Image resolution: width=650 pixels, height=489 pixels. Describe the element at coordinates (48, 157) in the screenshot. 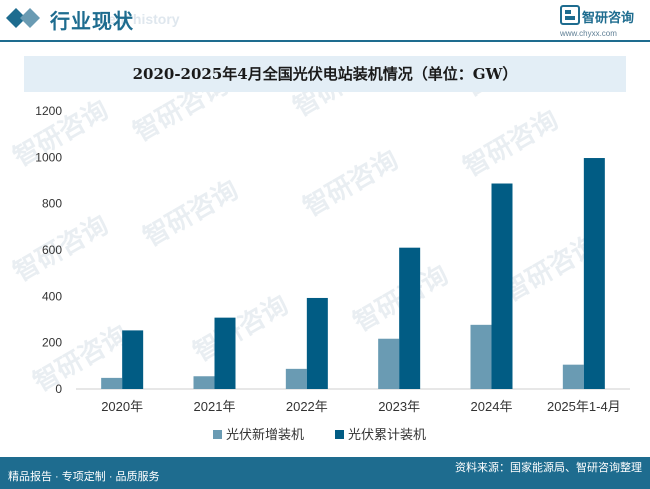

I see `y-tick-label: 1000` at that location.